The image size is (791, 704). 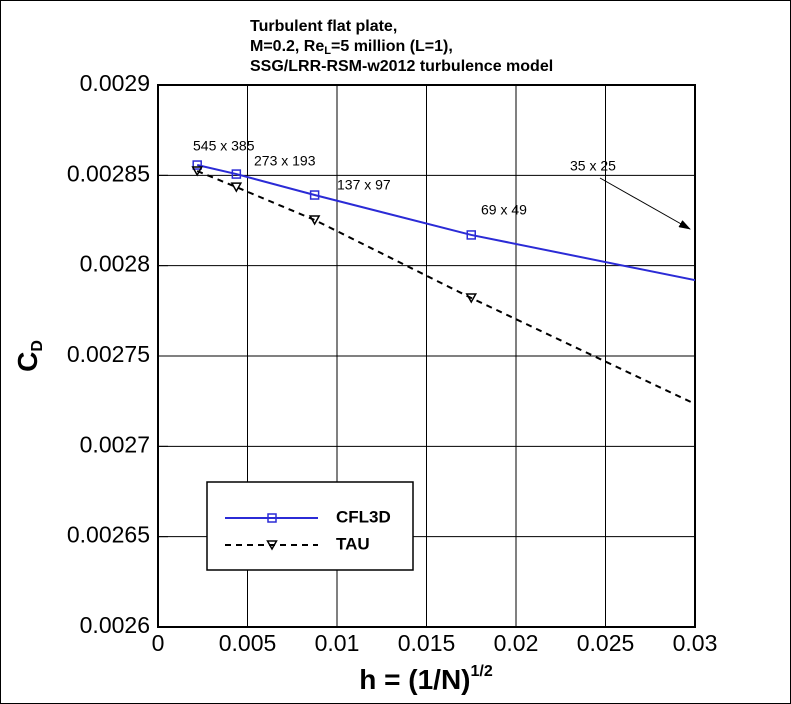 I want to click on x-axis-label: h = (1/N)1/2, so click(x=426, y=679).